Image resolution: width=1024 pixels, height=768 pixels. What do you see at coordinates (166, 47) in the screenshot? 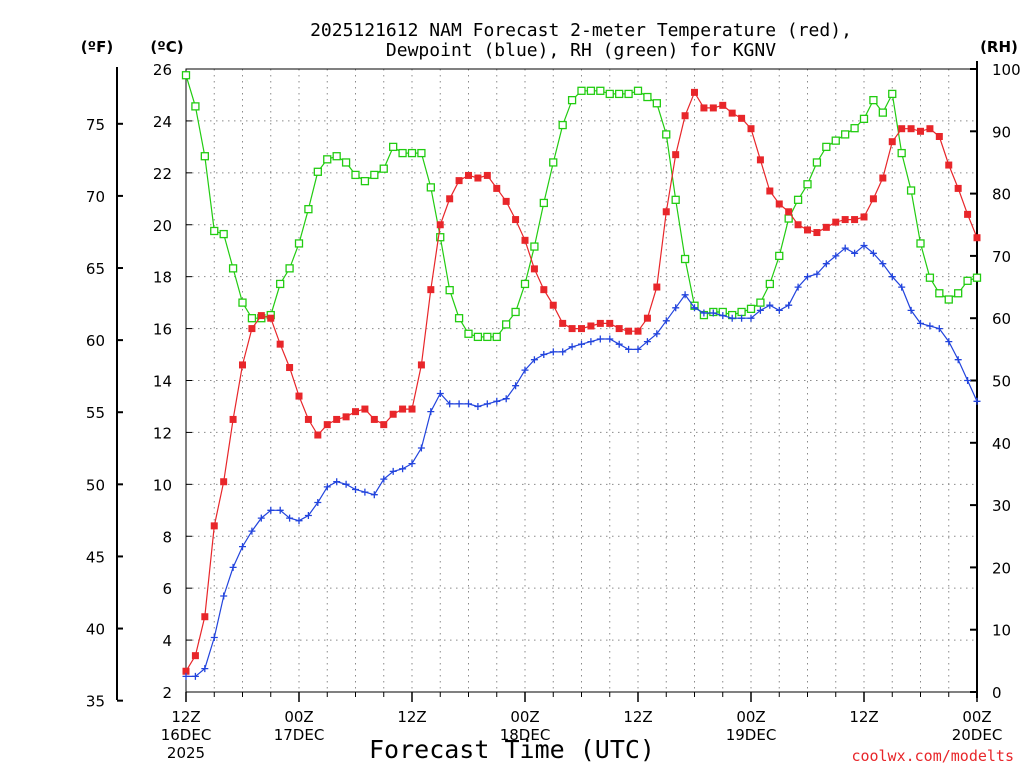
I see `celsius-unit-label: (ºC)` at bounding box center [166, 47].